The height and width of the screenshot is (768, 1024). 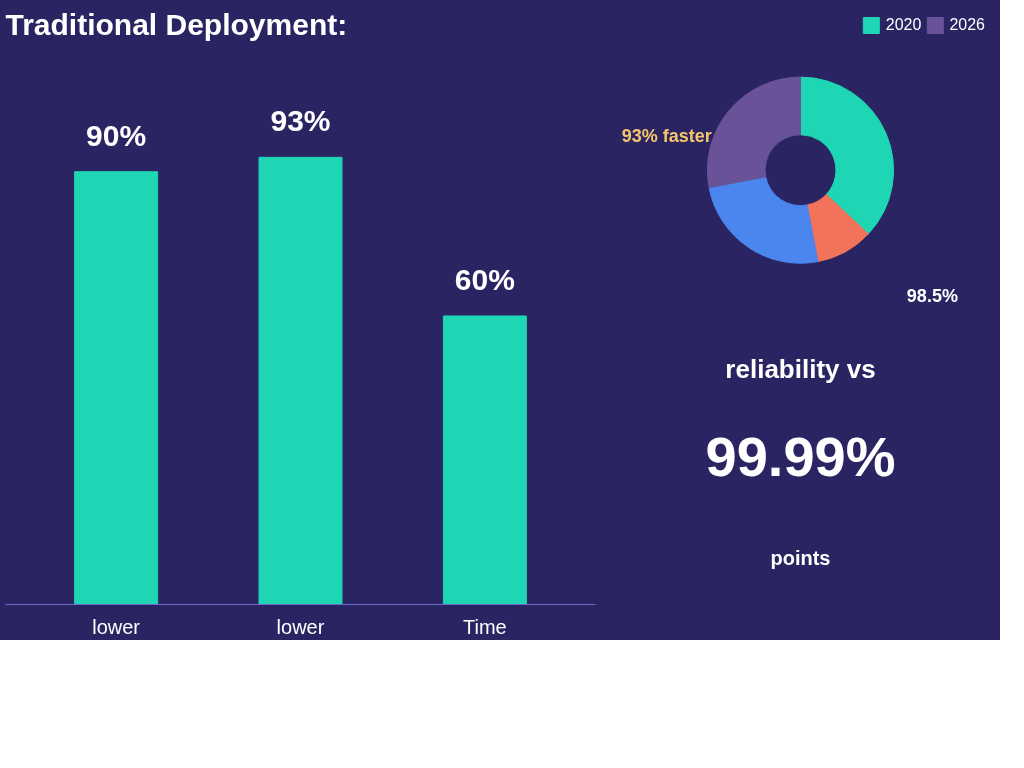 What do you see at coordinates (932, 296) in the screenshot?
I see `text: 98.5%` at bounding box center [932, 296].